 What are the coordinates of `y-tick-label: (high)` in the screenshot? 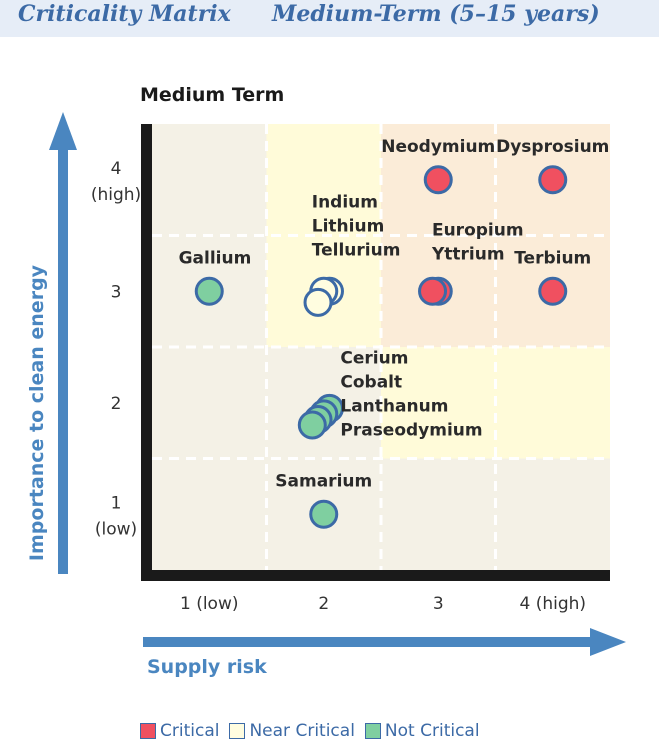 It's located at (116, 195).